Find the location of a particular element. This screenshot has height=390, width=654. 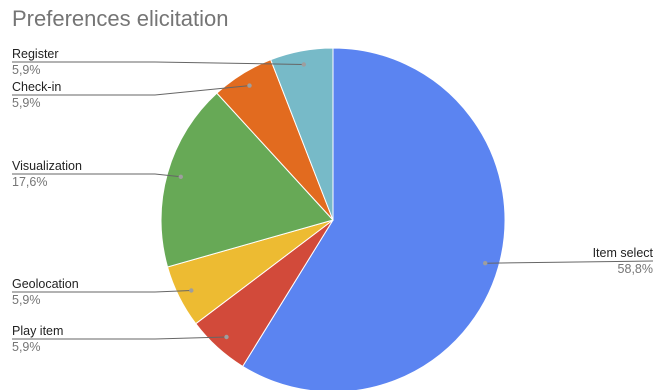

leader-line-register is located at coordinates (158, 63).